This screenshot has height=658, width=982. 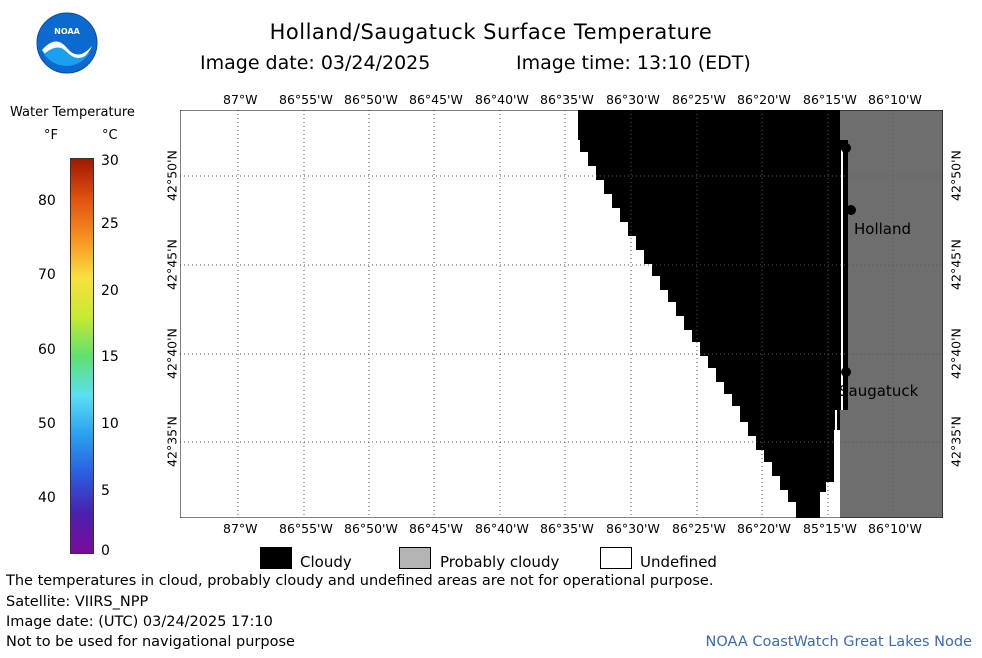 I want to click on lat-right-42-50: 42°50'N, so click(x=956, y=175).